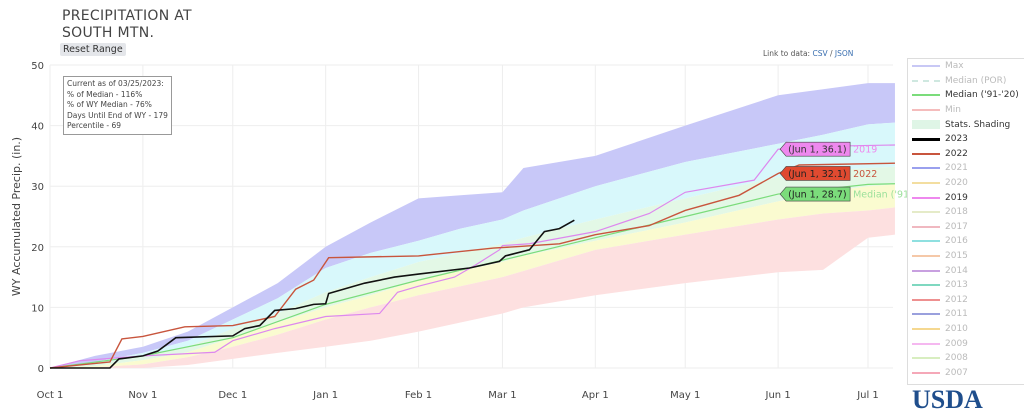  I want to click on legend-item: 2020, so click(966, 183).